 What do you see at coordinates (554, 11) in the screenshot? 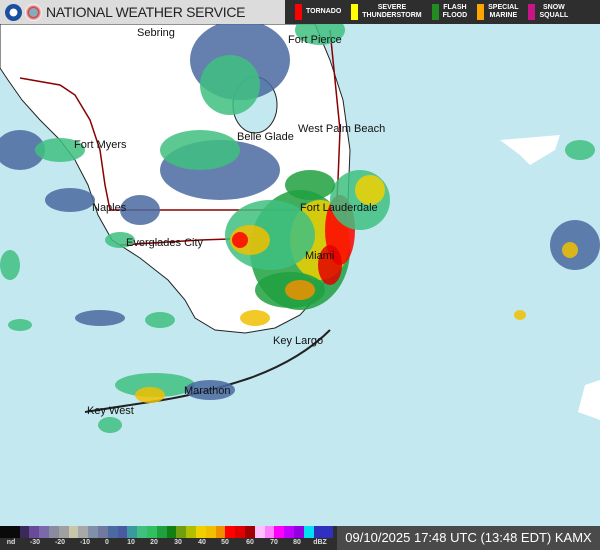
I see `warning-label: SNOW SQUALL` at bounding box center [554, 11].